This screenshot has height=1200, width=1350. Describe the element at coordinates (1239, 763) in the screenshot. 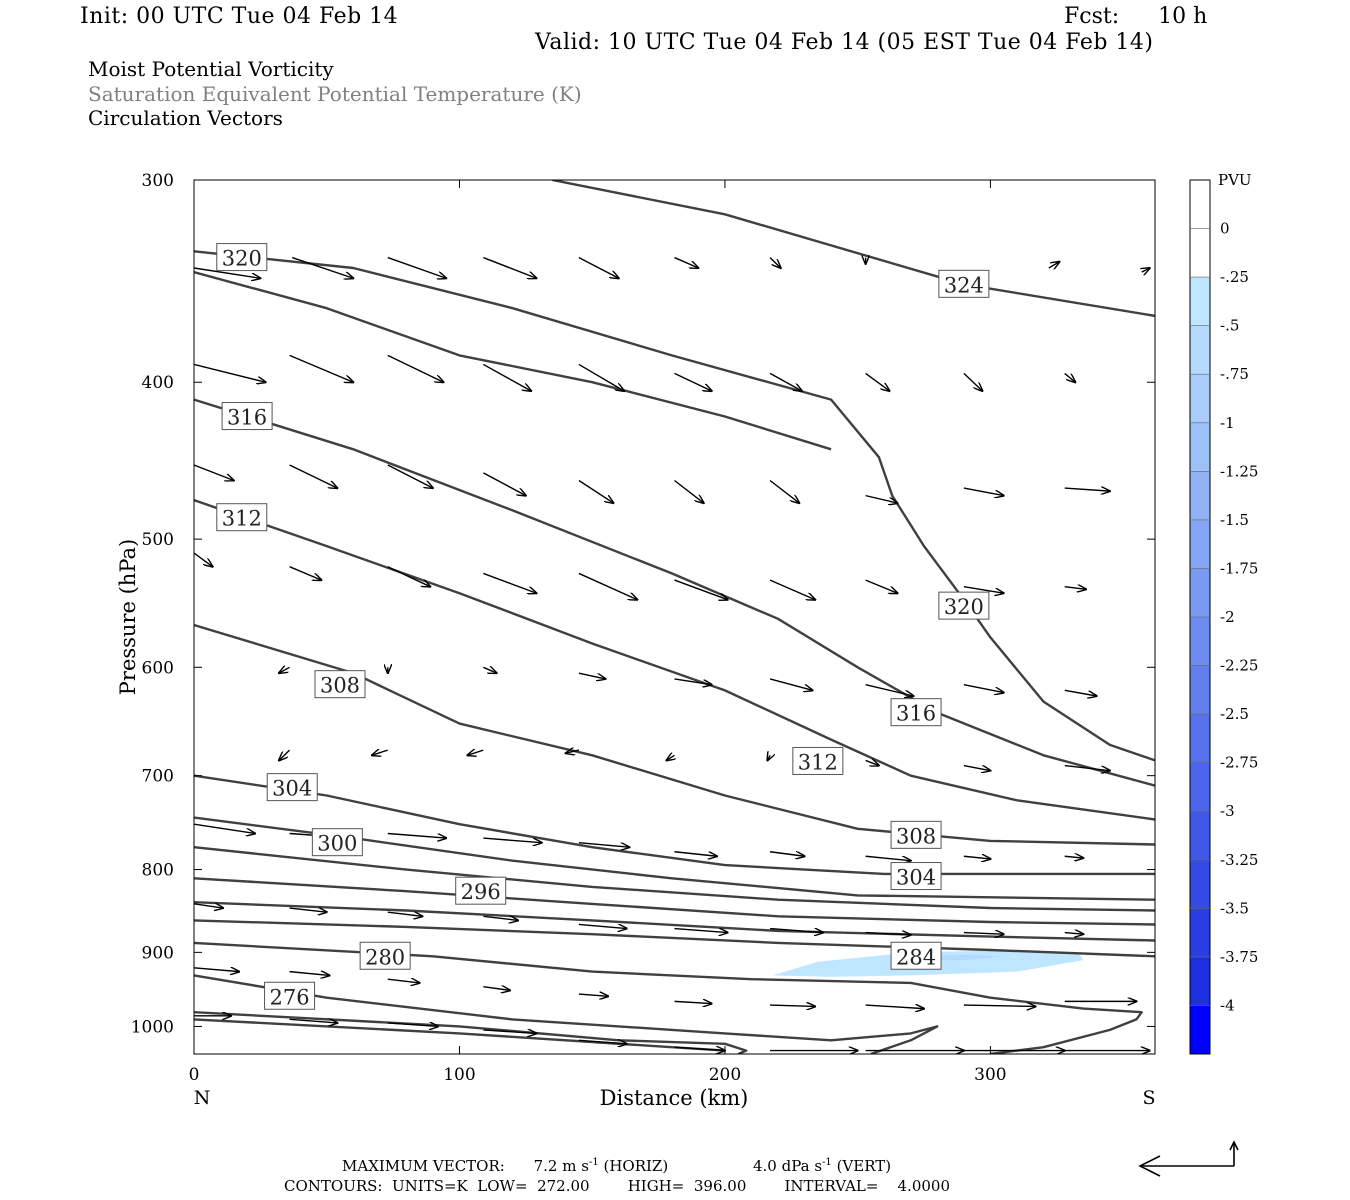

I see `colorbar-label: -2.75` at that location.